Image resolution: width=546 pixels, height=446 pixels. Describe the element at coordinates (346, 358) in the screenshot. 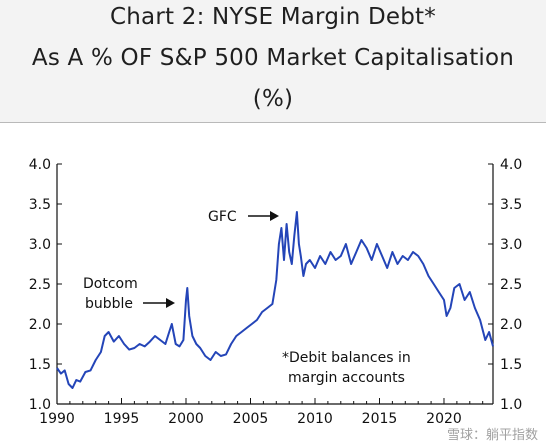

I see `note-line1: *Debit balances in` at that location.